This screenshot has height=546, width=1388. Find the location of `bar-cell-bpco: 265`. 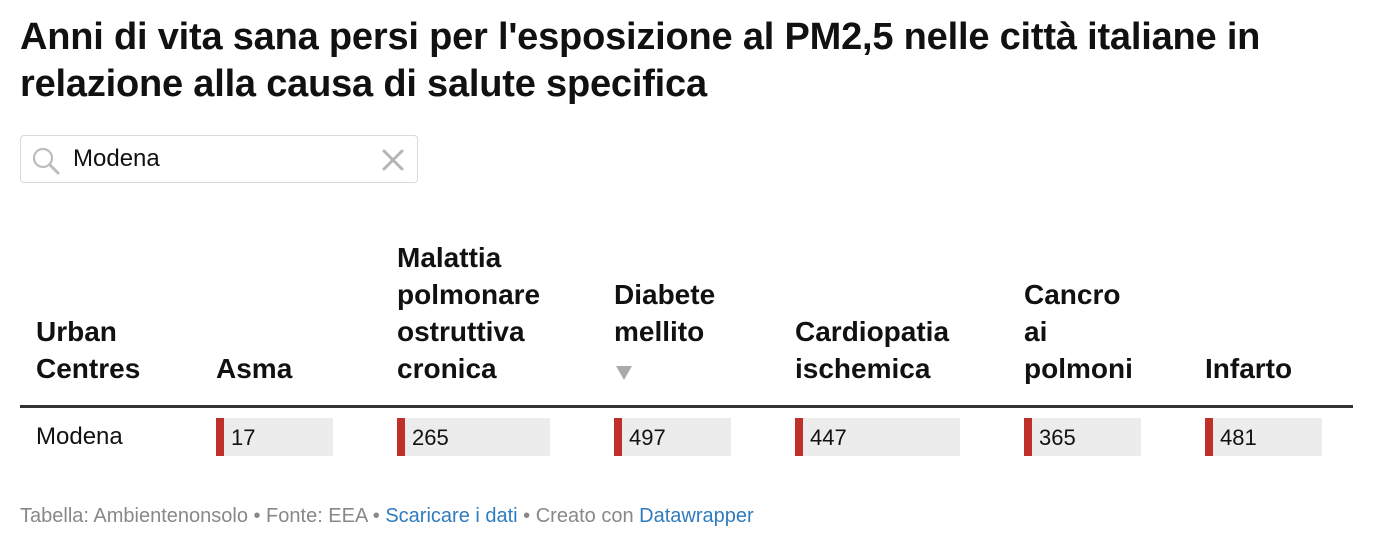

bar-cell-bpco: 265 is located at coordinates (473, 437).